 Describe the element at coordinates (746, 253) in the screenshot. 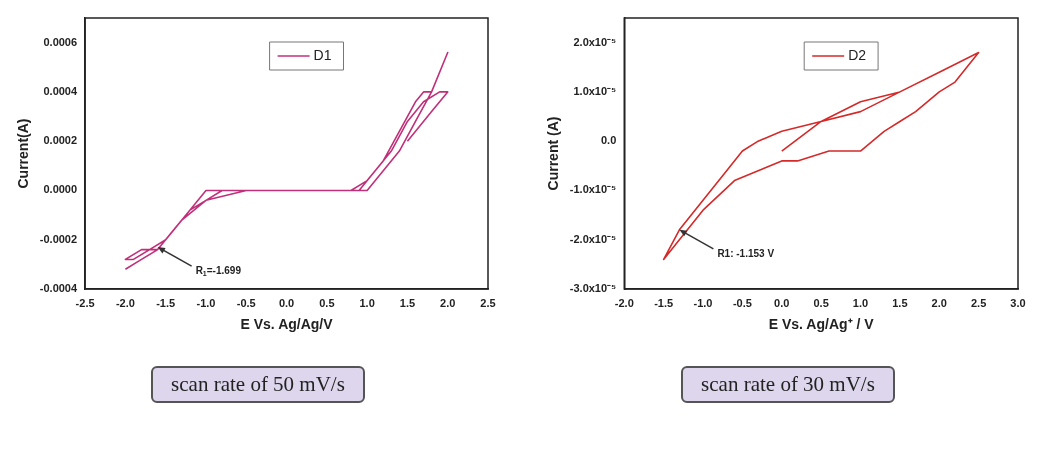

I see `annotation: R1: -1.153 V` at that location.